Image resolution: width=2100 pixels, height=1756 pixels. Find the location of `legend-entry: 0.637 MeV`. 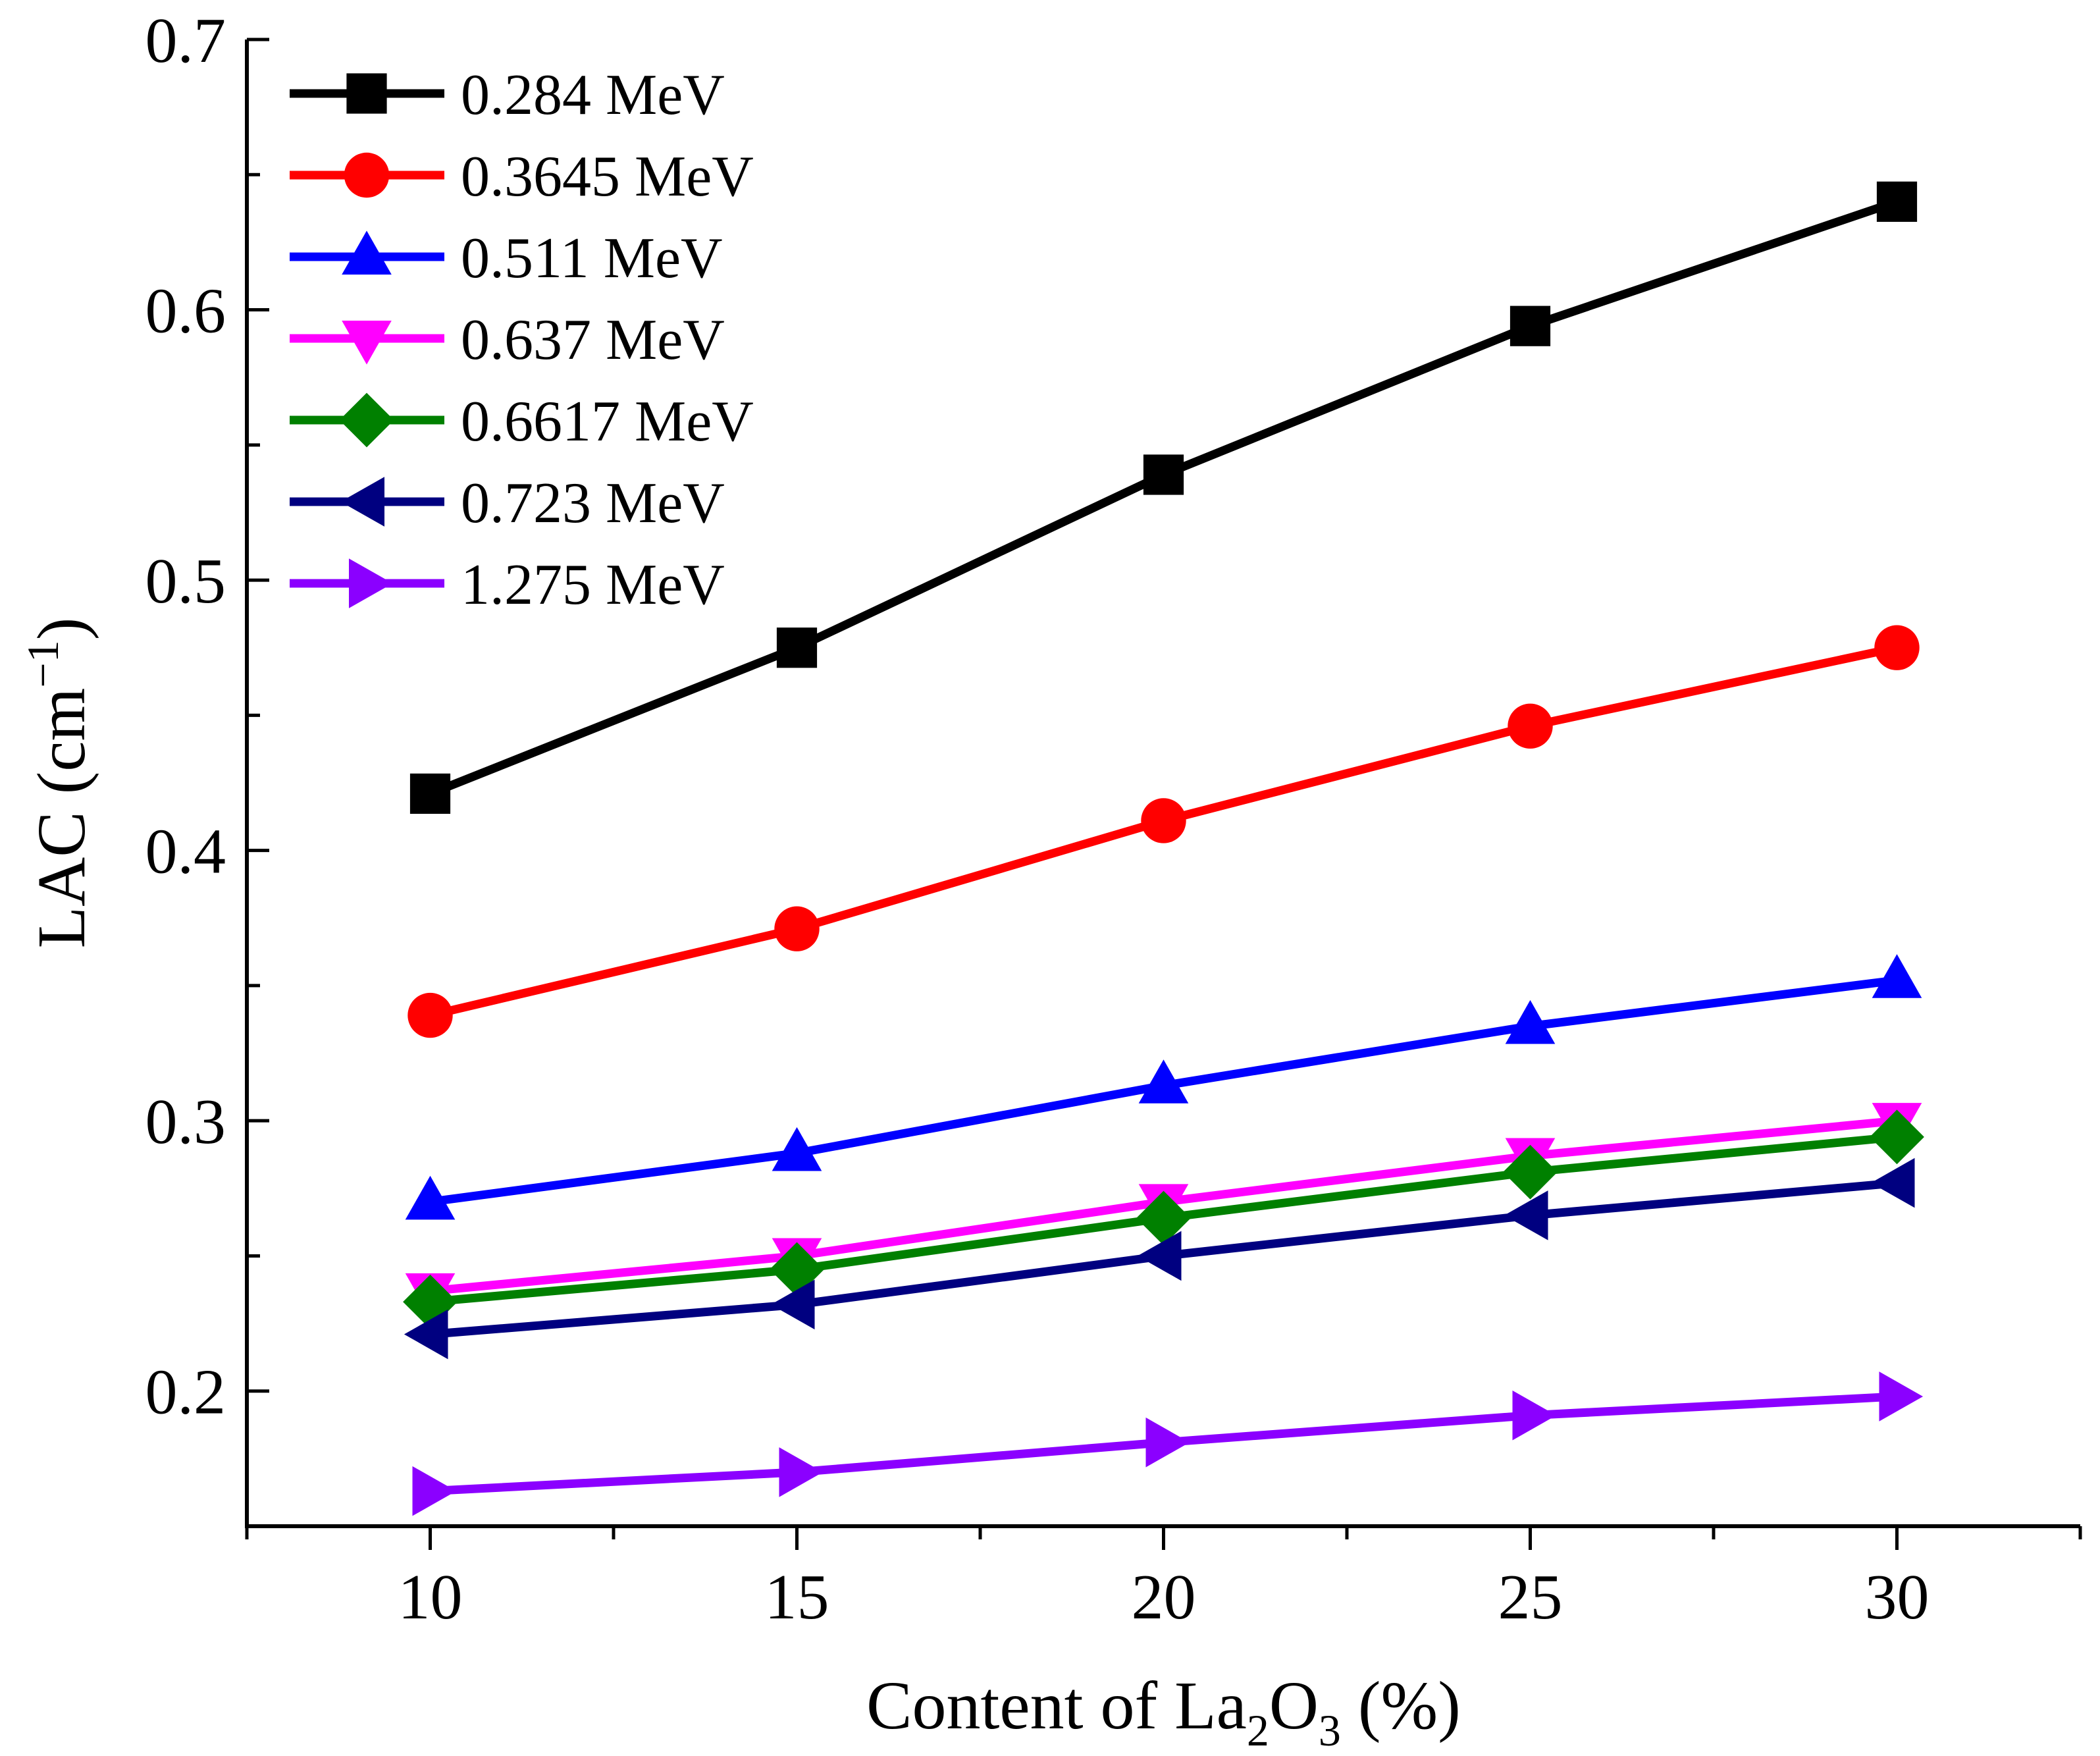

legend-entry: 0.637 MeV is located at coordinates (507, 340).